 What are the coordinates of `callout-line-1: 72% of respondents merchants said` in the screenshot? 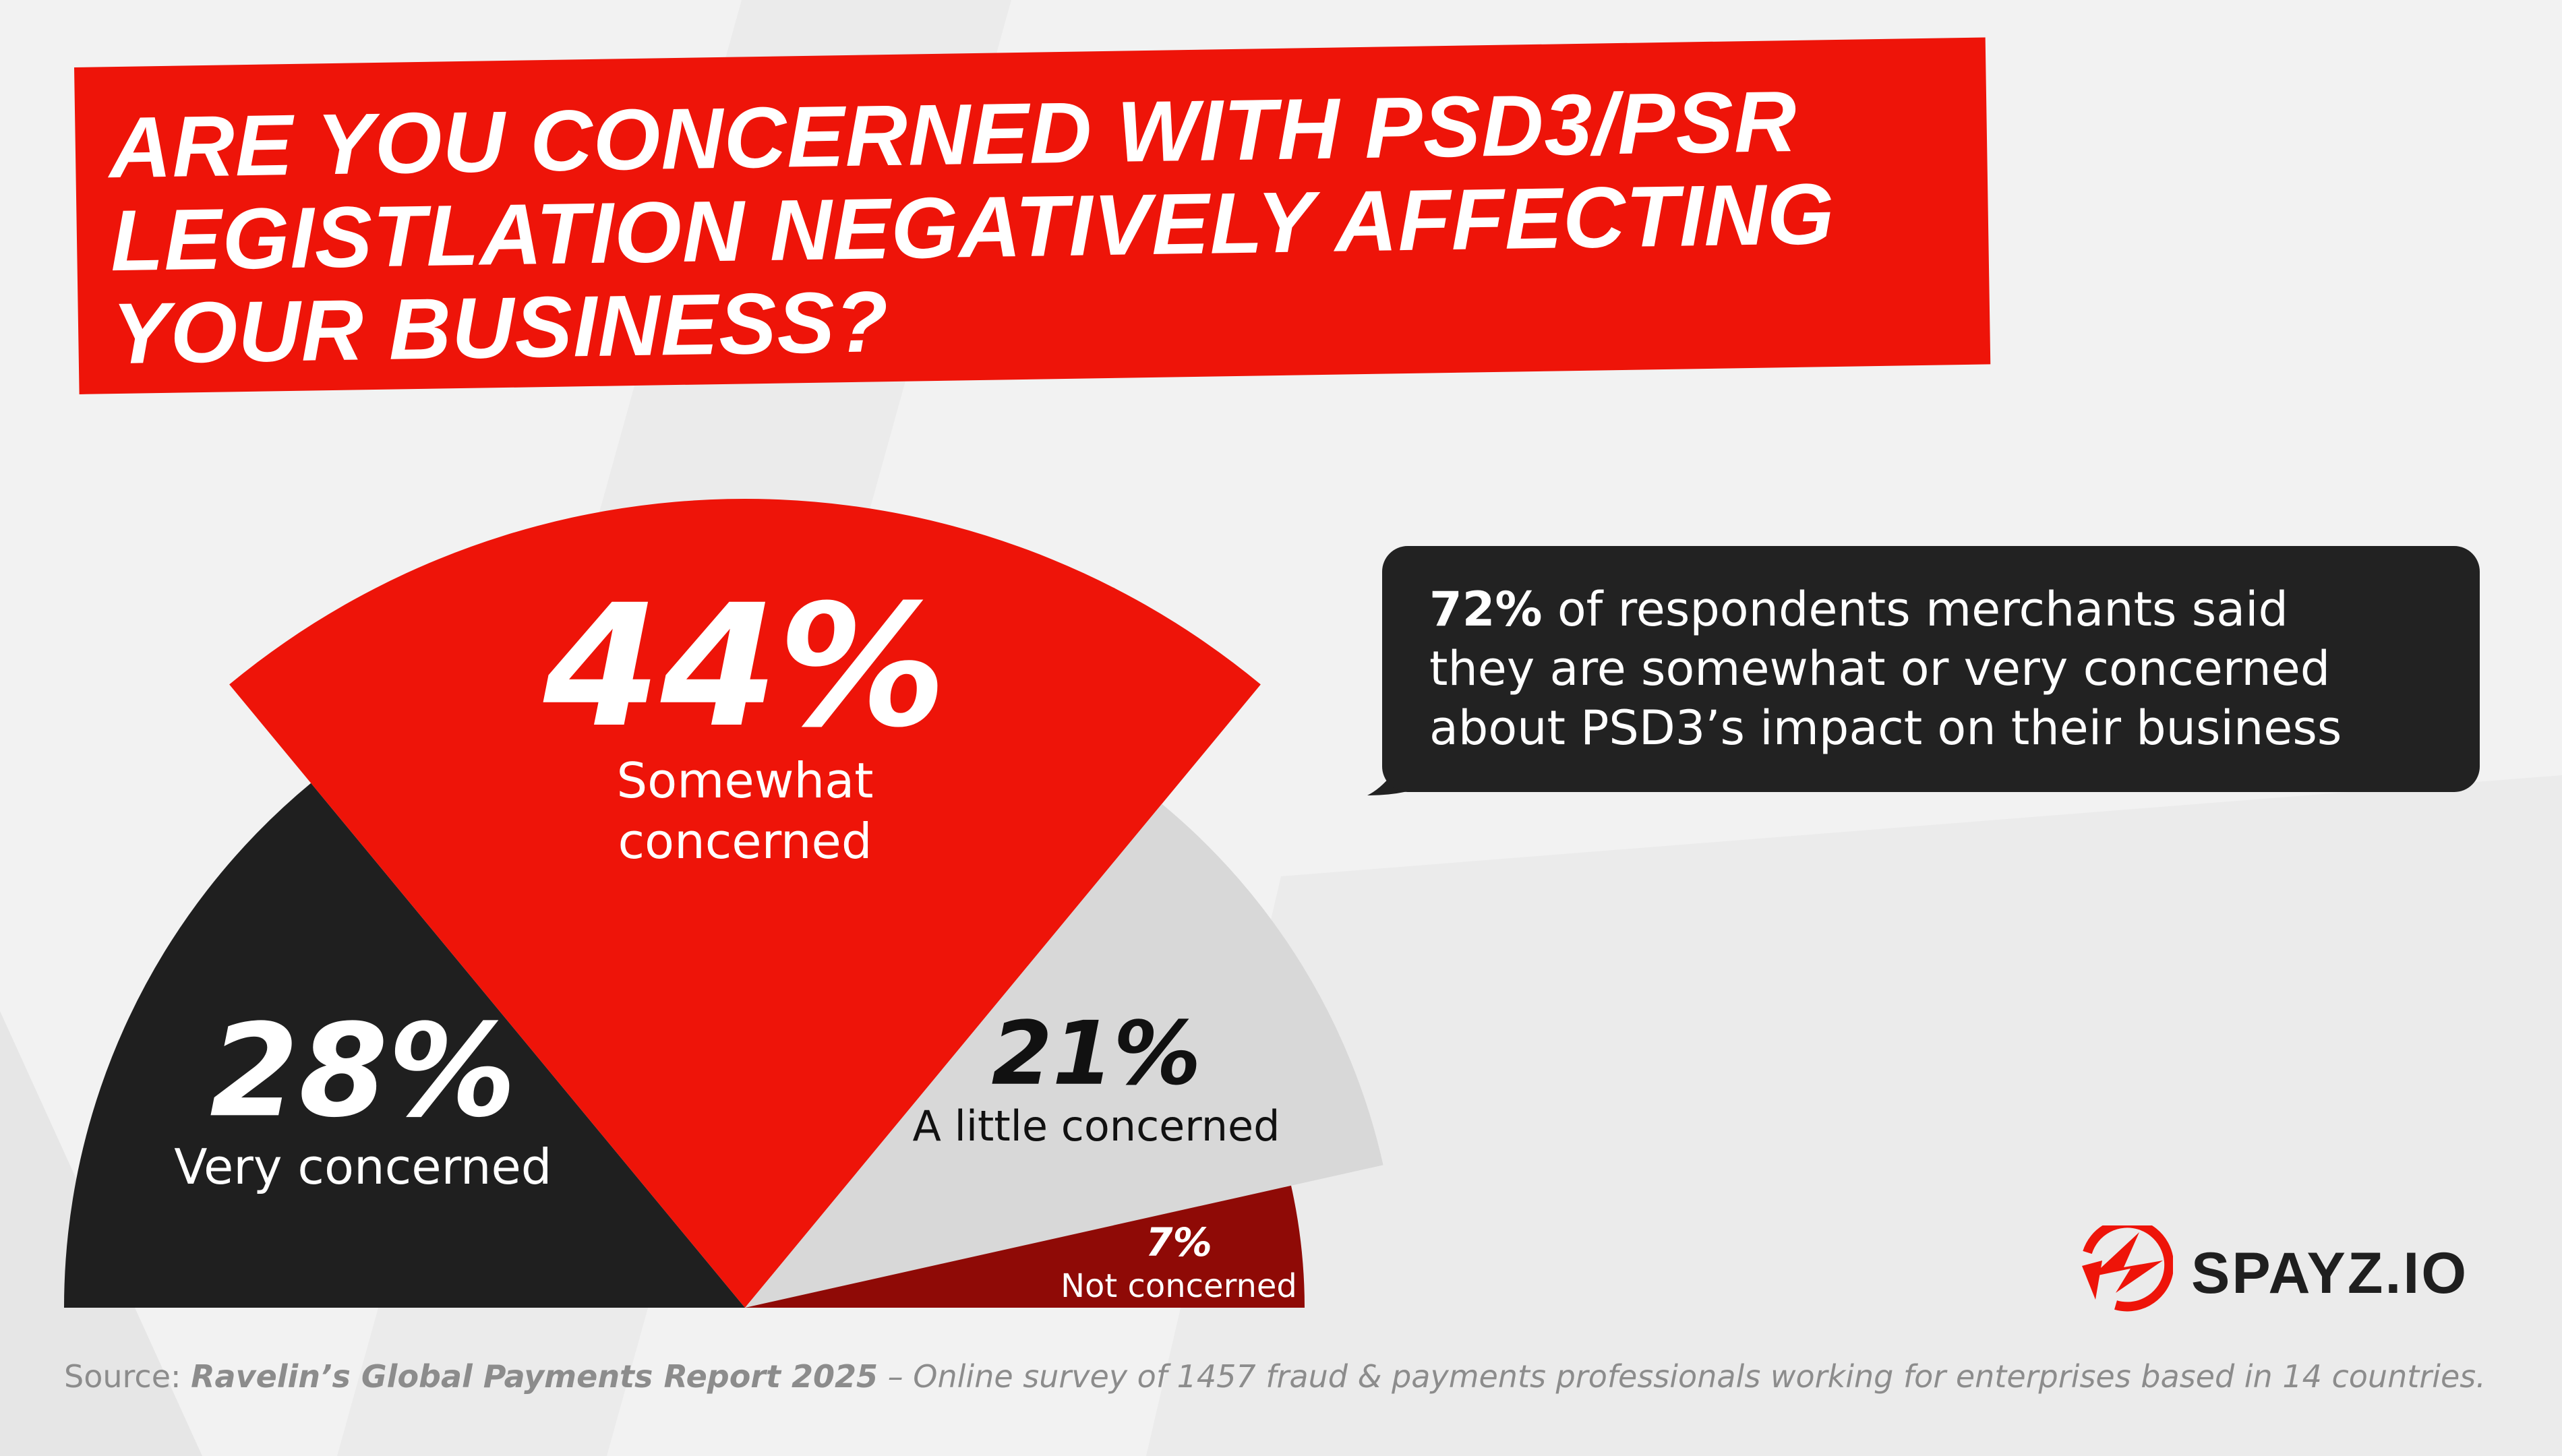 It's located at (1934, 609).